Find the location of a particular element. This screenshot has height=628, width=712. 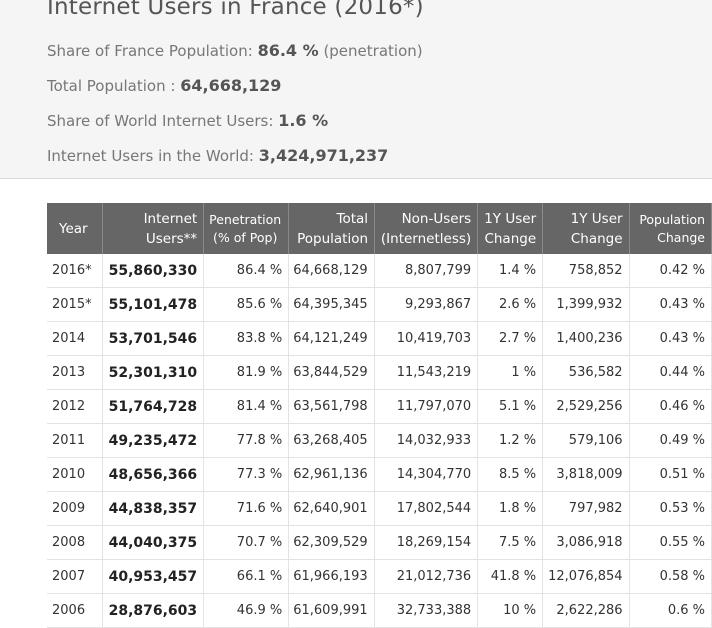

cell-internet-users: 51,764,728 is located at coordinates (153, 406).